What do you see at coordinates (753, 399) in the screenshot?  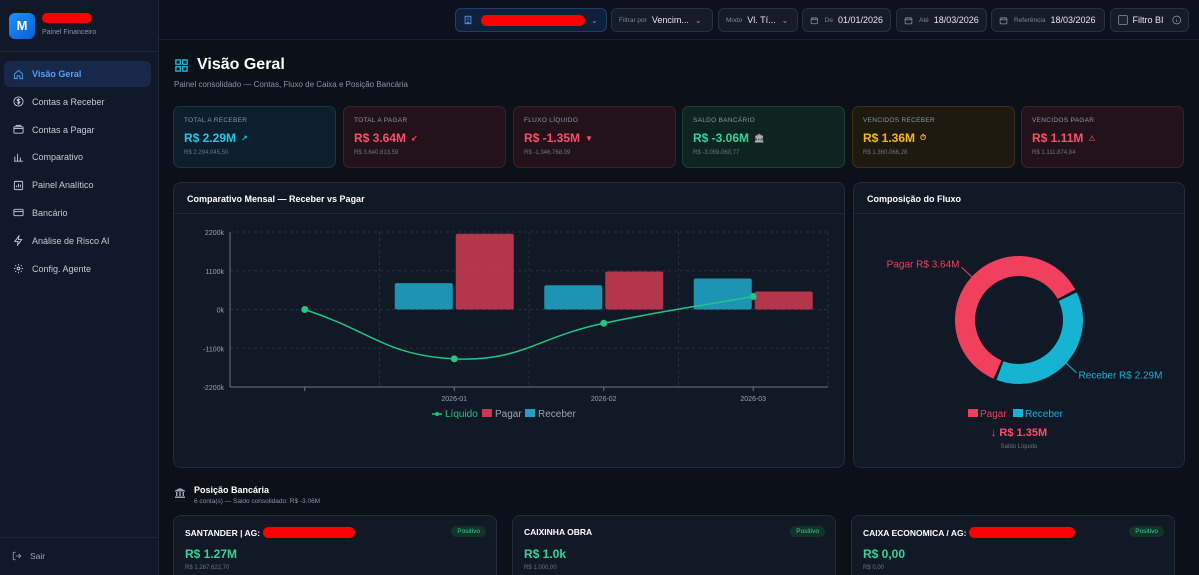 I see `x-tick-label: 2026-03` at bounding box center [753, 399].